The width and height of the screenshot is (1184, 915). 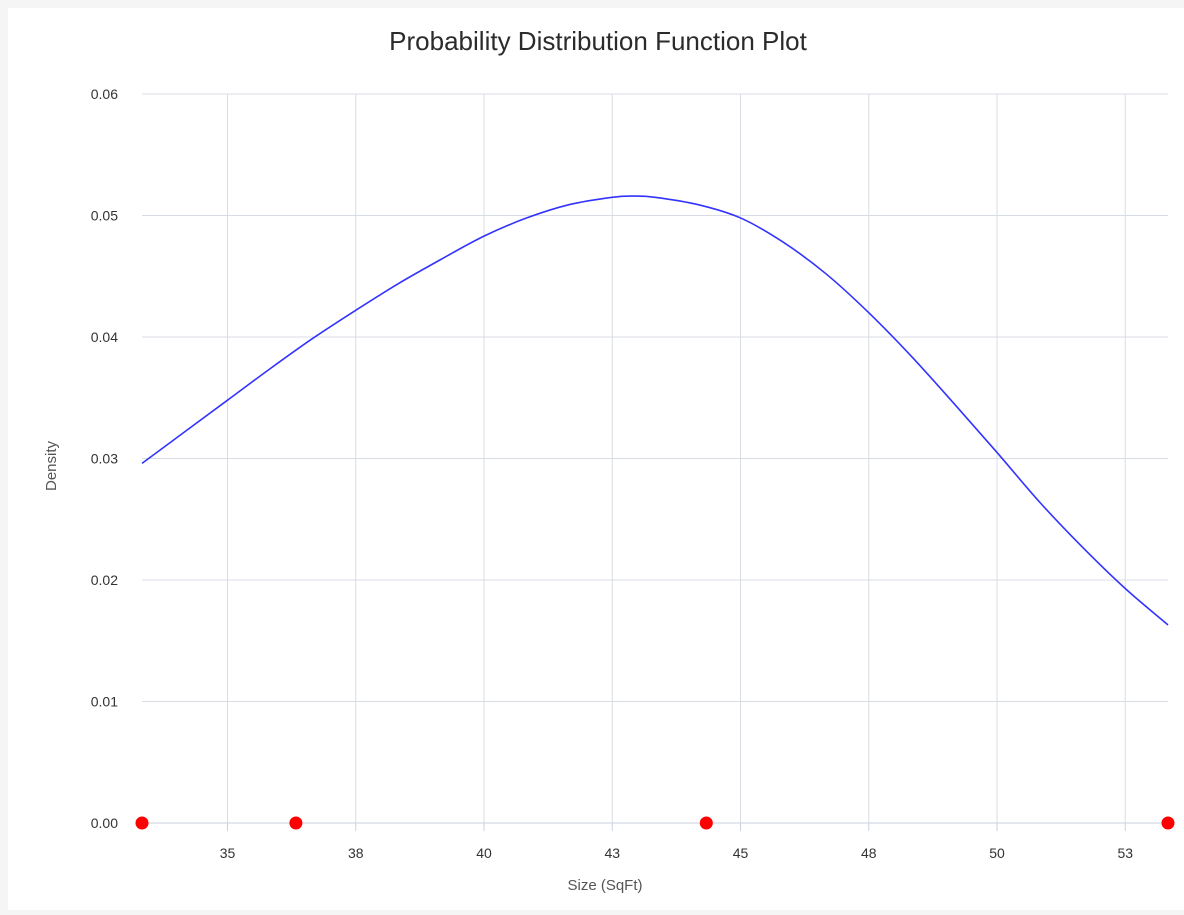 I want to click on x-tick-label: 48, so click(x=869, y=853).